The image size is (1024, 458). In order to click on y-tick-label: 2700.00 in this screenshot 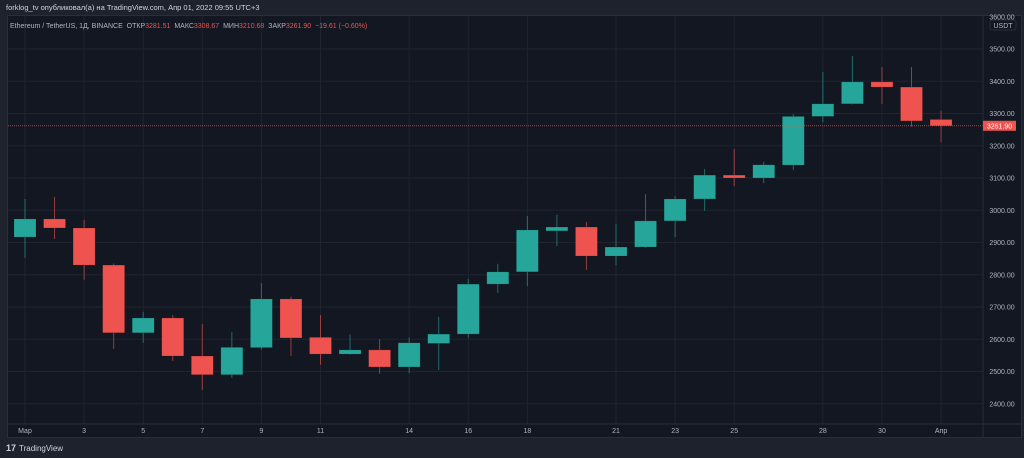, I will do `click(1001, 308)`.